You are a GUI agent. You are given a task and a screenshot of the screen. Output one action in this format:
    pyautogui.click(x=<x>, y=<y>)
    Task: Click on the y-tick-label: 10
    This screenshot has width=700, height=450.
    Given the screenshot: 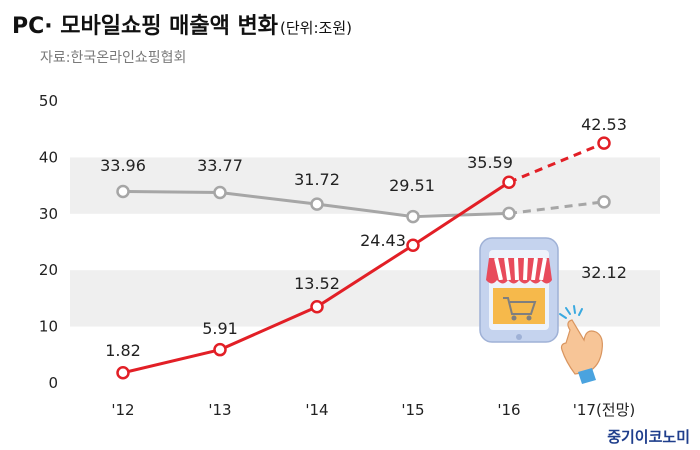 What is the action you would take?
    pyautogui.click(x=48, y=327)
    